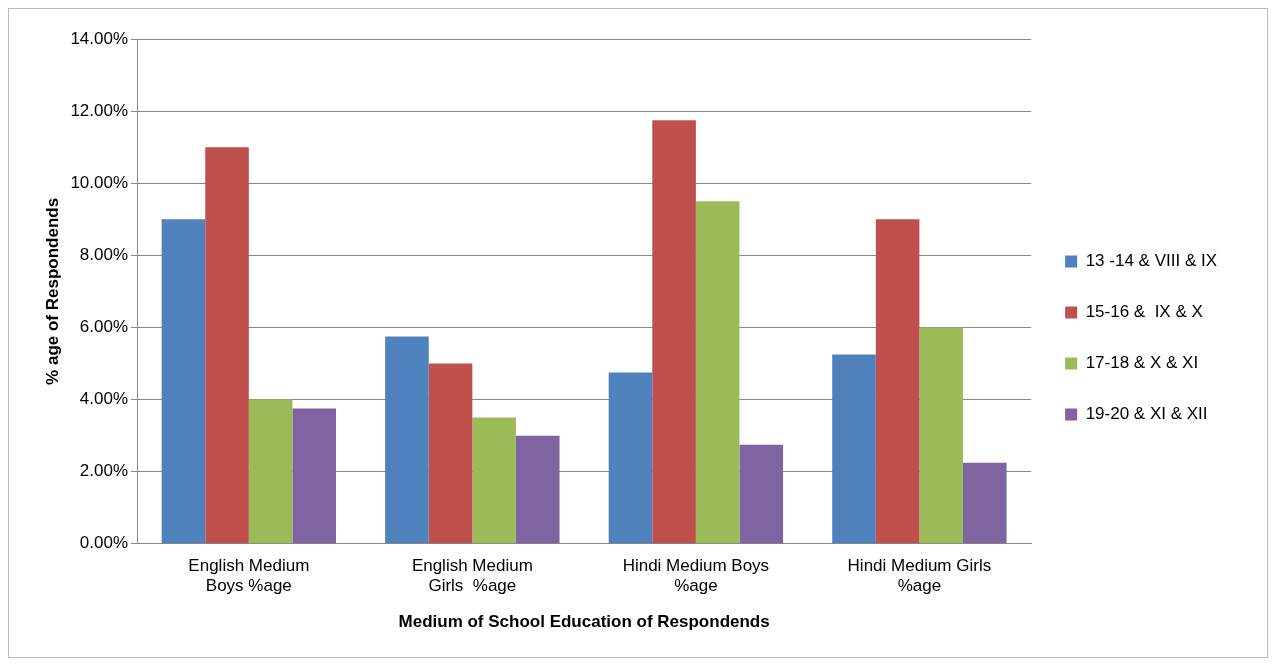  Describe the element at coordinates (104, 471) in the screenshot. I see `y-tick-label: 2.00%` at that location.